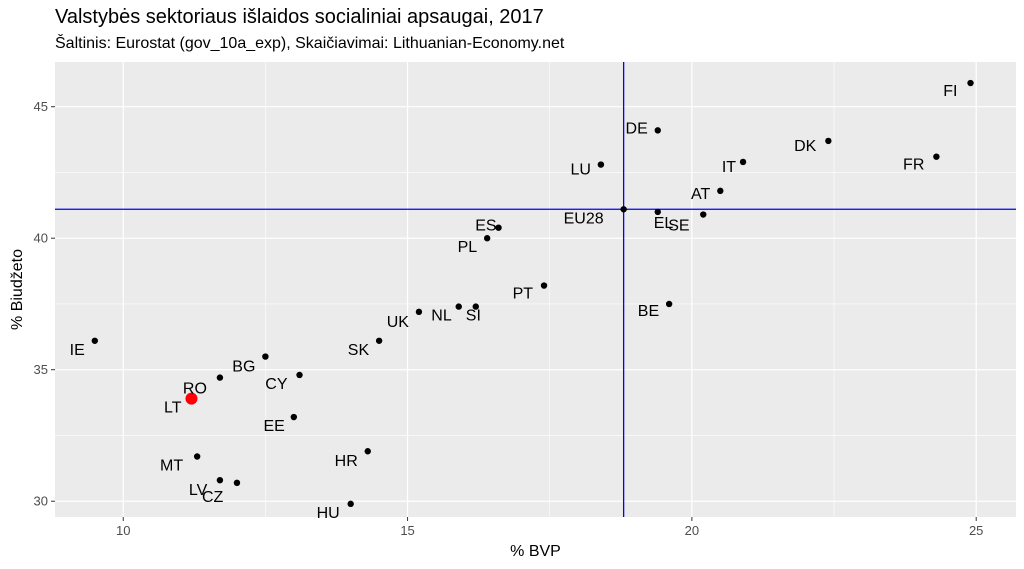  What do you see at coordinates (648, 311) in the screenshot?
I see `point-label-be: BE` at bounding box center [648, 311].